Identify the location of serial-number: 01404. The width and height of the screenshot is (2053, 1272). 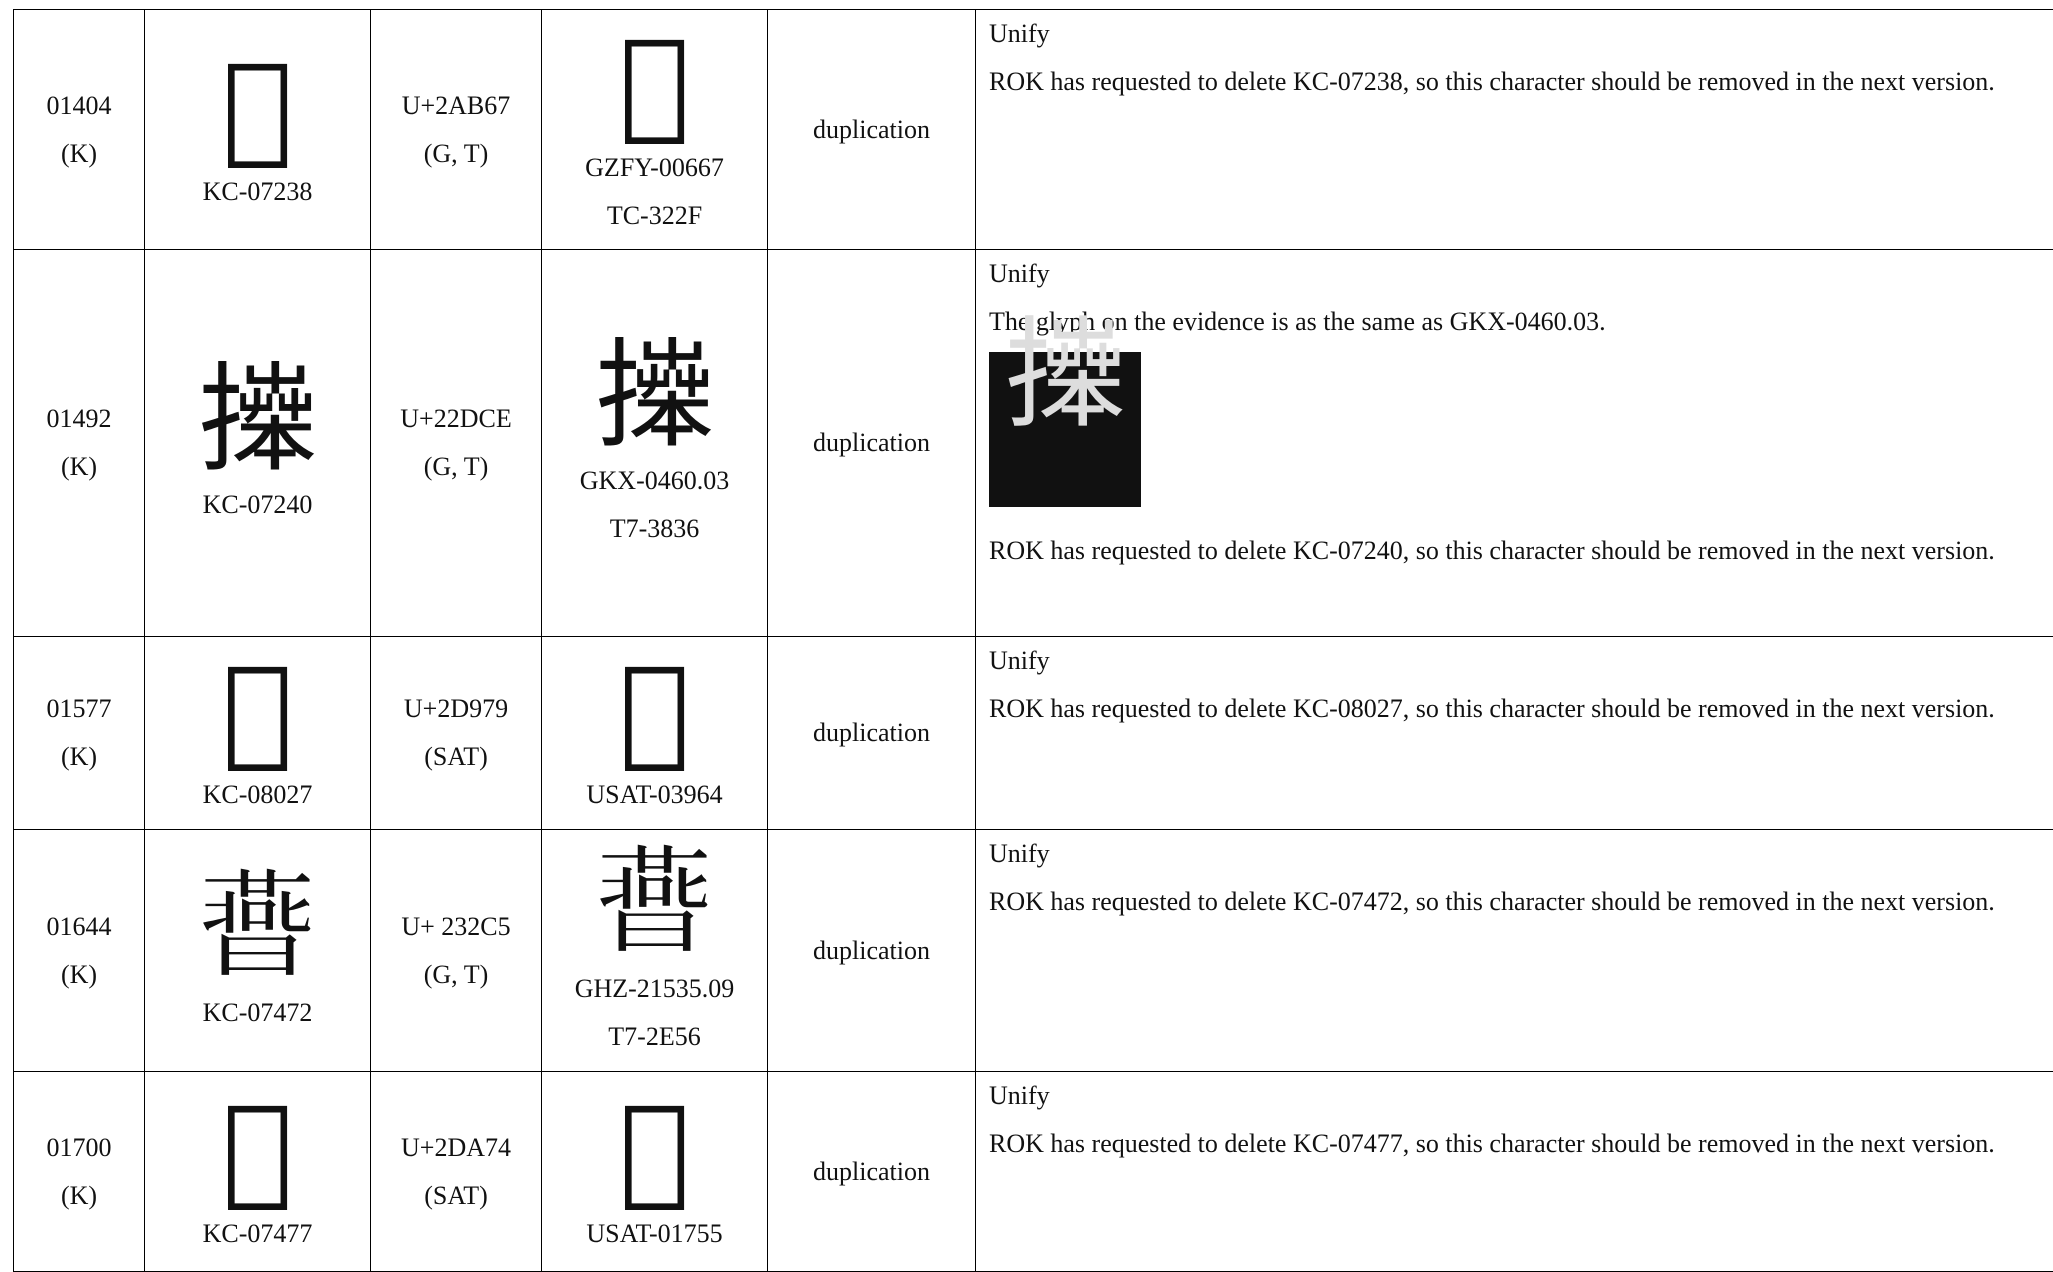
(79, 106).